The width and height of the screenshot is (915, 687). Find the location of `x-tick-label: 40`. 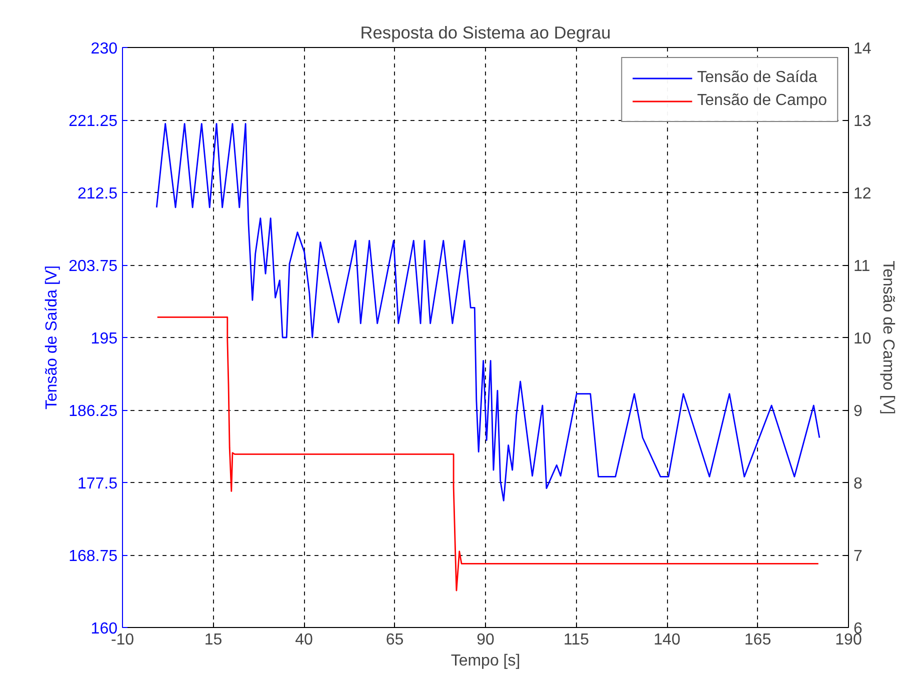

x-tick-label: 40 is located at coordinates (304, 640).